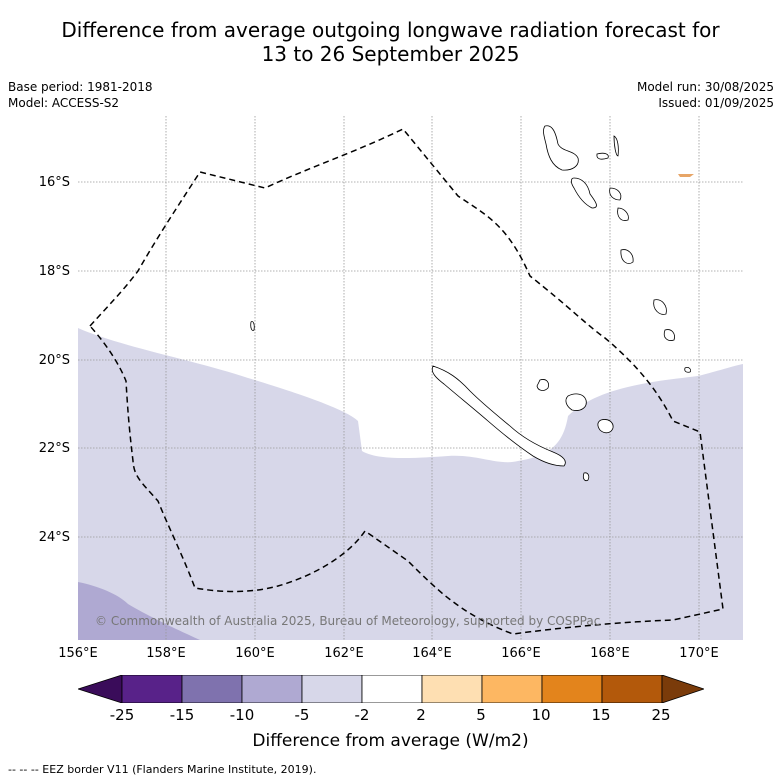 The height and width of the screenshot is (781, 781). I want to click on lon-label-156e: 156°E, so click(78, 653).